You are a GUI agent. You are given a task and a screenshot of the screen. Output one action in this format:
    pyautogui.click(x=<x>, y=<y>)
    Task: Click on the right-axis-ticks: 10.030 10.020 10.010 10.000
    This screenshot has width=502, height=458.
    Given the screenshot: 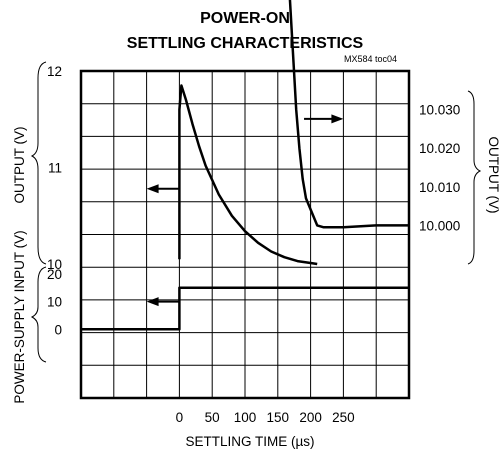 What is the action you would take?
    pyautogui.click(x=439, y=168)
    